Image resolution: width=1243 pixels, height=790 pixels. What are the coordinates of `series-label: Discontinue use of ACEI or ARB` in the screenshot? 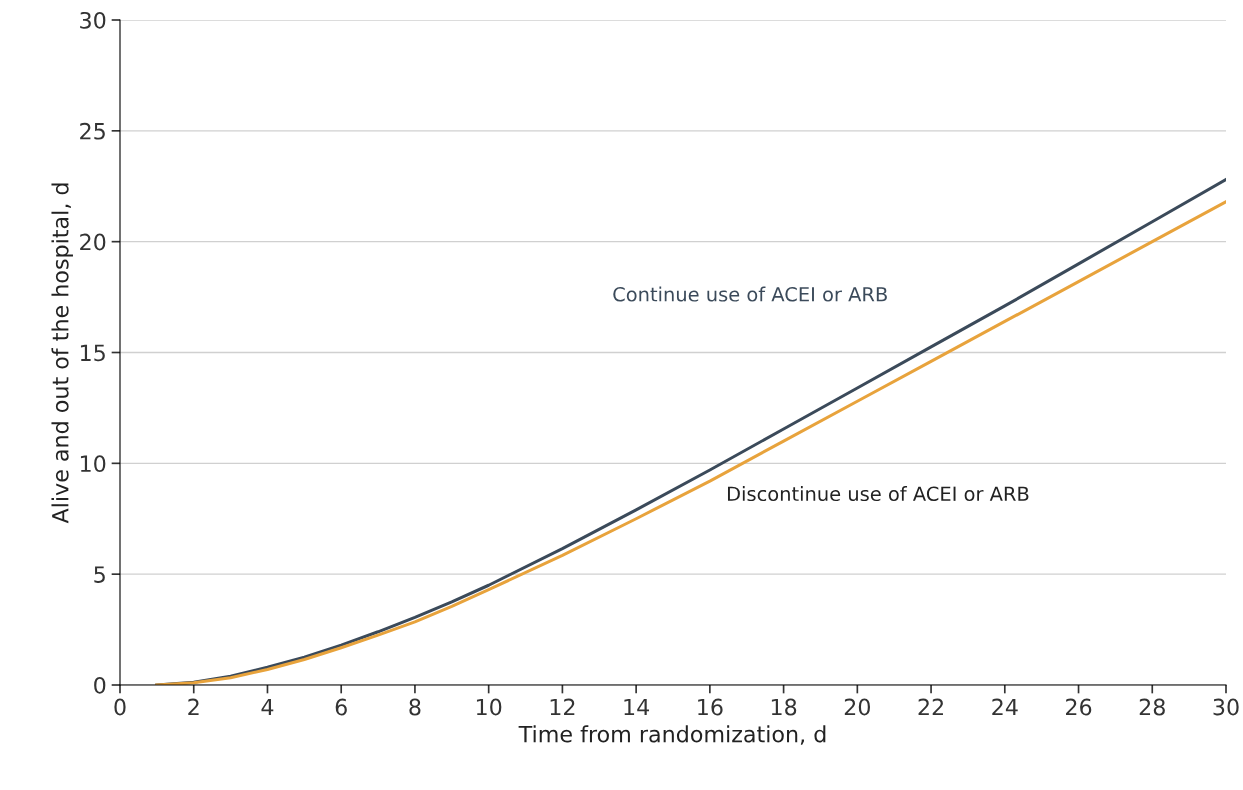 It's located at (878, 494).